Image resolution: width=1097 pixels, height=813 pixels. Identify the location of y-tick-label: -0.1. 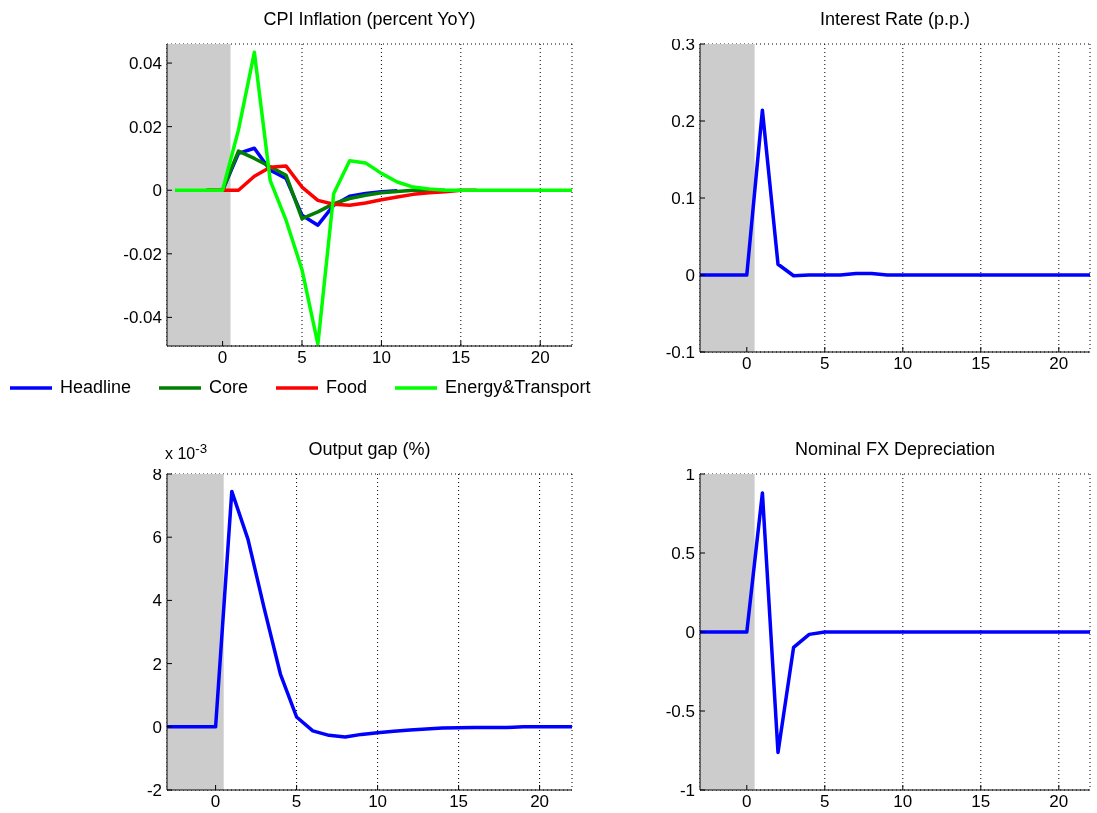
(680, 353).